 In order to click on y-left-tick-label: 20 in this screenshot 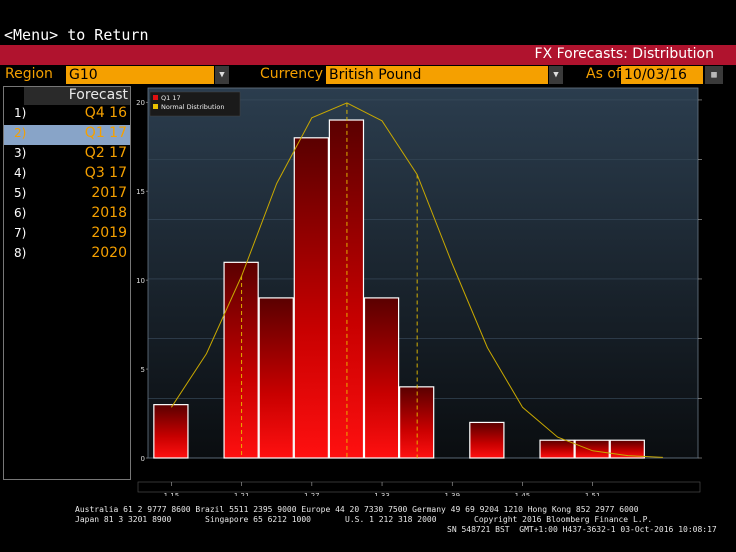, I will do `click(140, 103)`.